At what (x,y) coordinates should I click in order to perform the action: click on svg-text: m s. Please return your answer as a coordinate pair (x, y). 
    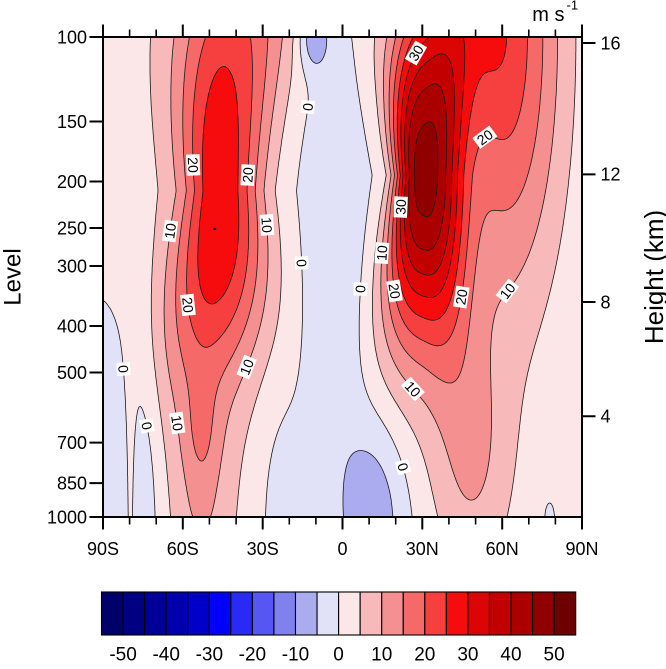
    Looking at the image, I should click on (548, 15).